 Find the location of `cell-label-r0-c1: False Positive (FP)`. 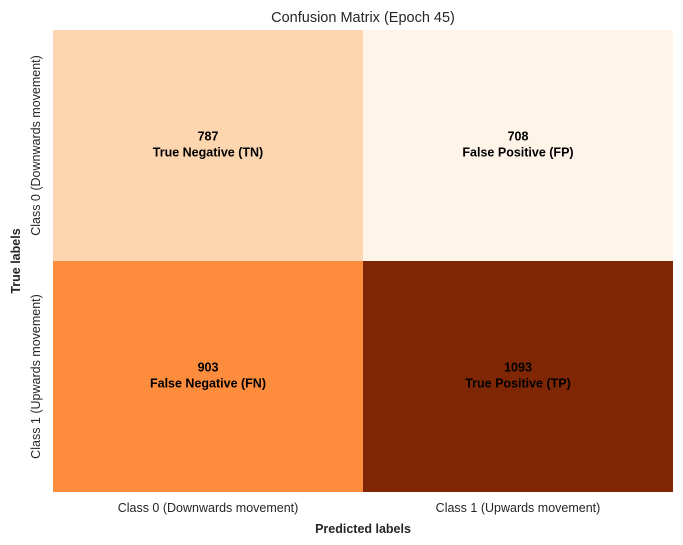

cell-label-r0-c1: False Positive (FP) is located at coordinates (517, 153).